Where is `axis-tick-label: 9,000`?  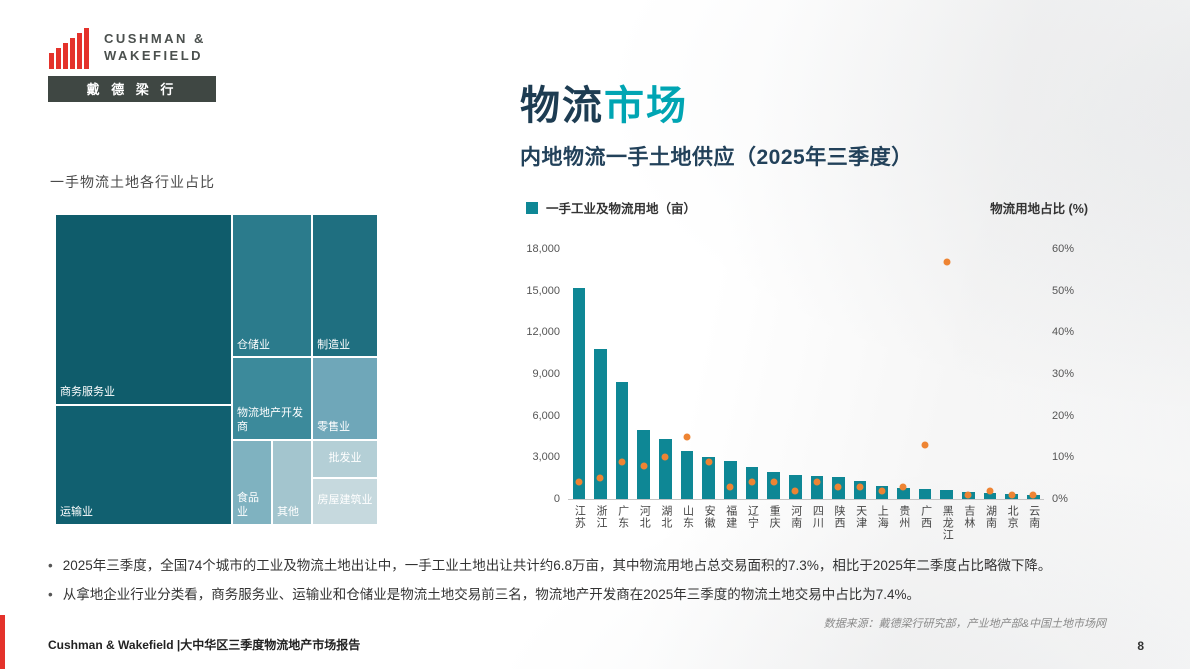
axis-tick-label: 9,000 is located at coordinates (546, 374).